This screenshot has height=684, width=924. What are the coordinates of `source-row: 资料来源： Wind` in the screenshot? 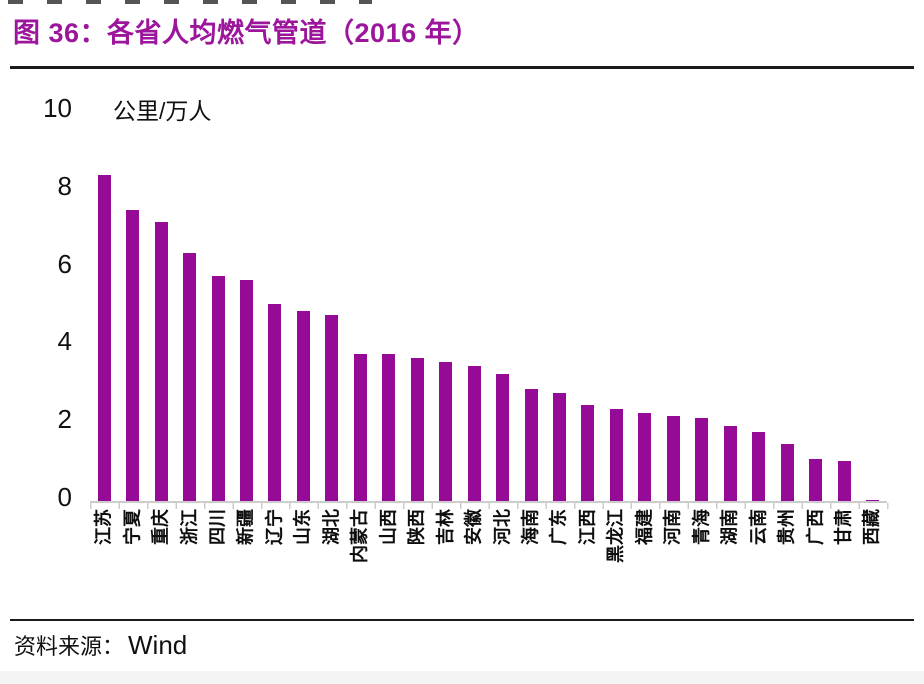 It's located at (100, 645).